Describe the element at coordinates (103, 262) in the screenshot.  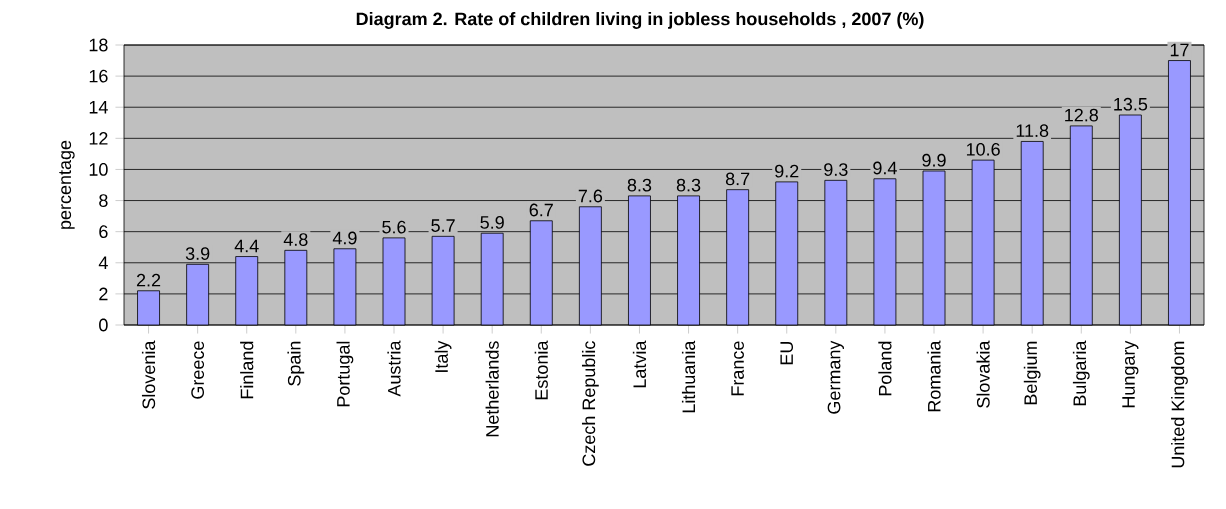
I see `y-tick-label: 4` at that location.